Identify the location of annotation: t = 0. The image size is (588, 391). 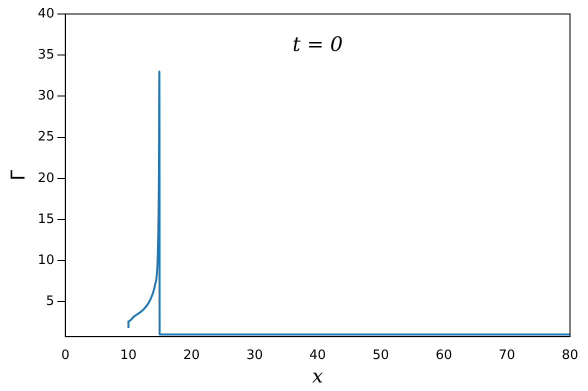
(318, 44).